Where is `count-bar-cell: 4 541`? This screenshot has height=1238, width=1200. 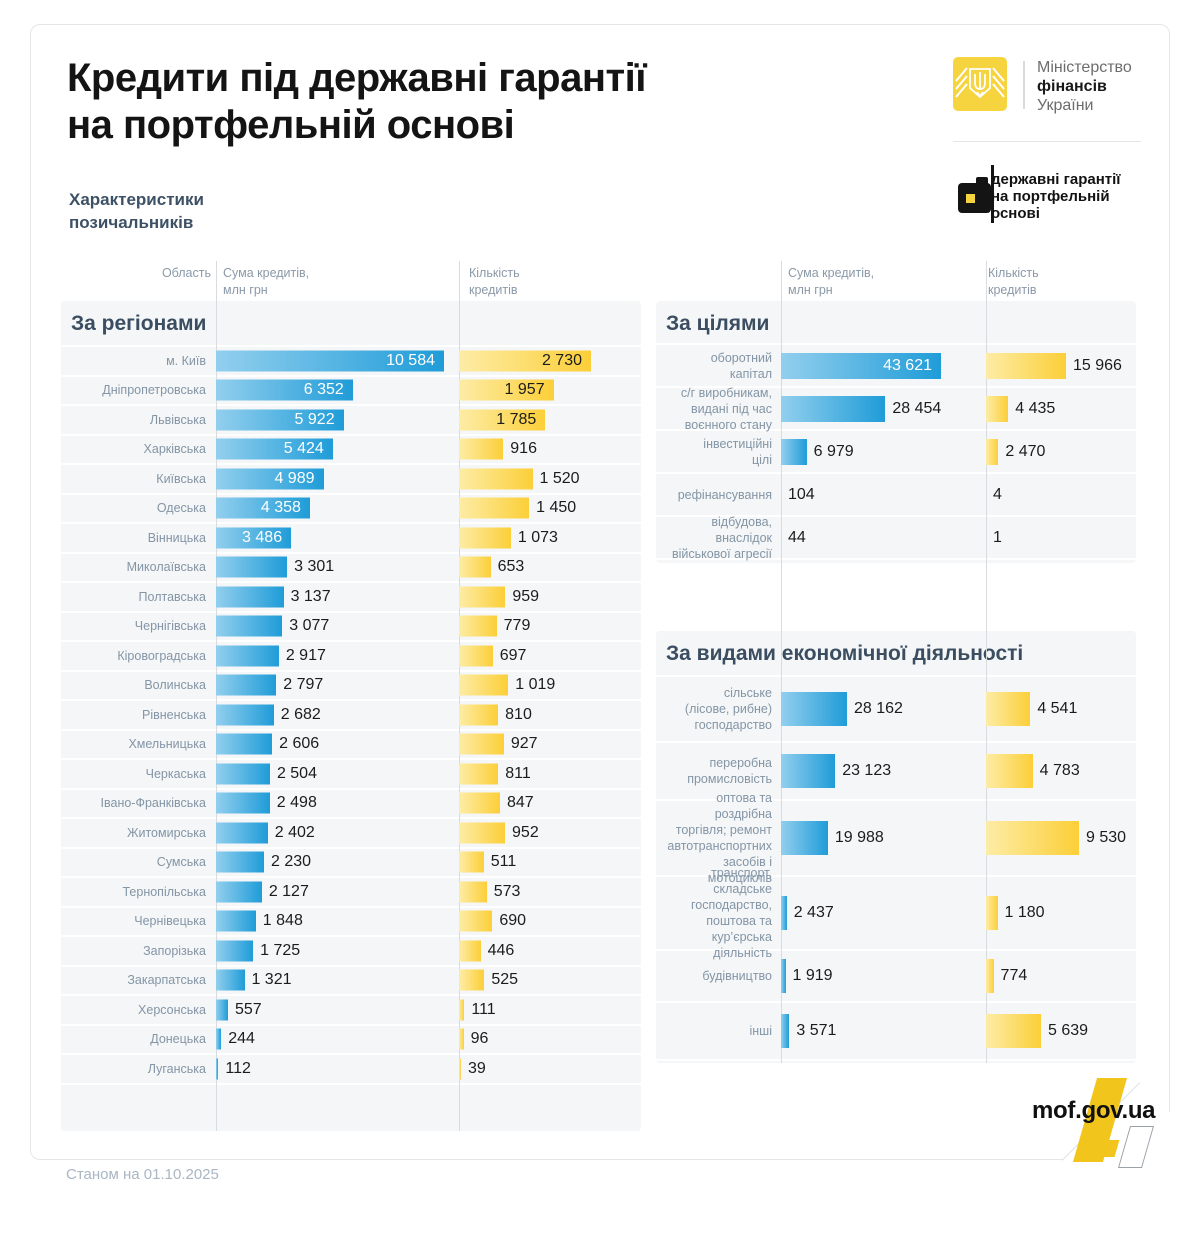 count-bar-cell: 4 541 is located at coordinates (1061, 709).